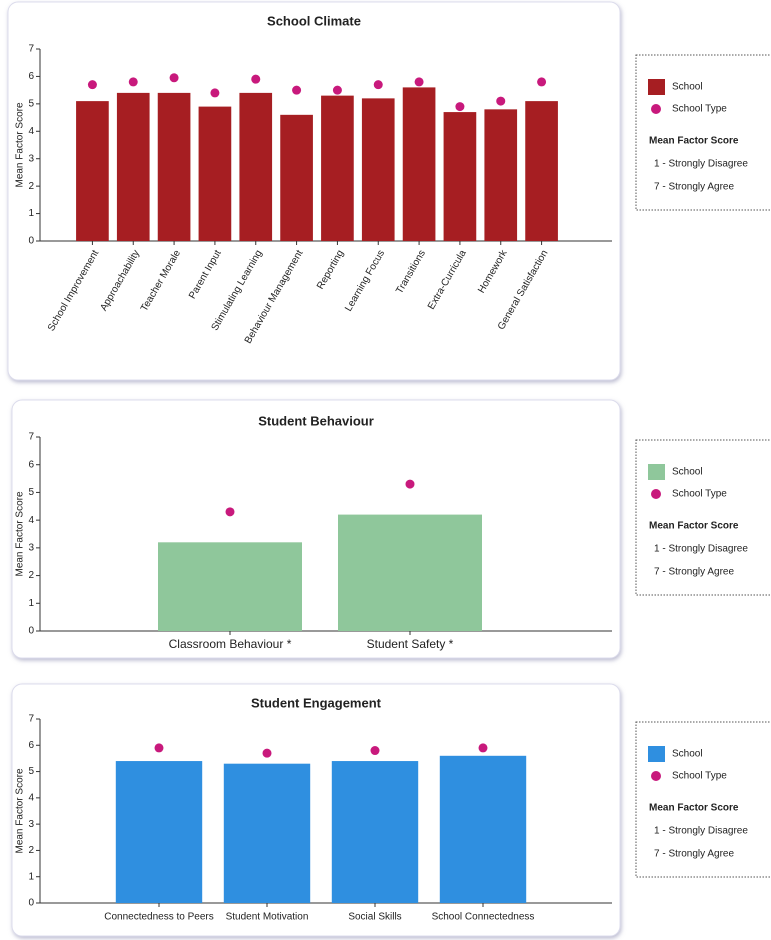 The height and width of the screenshot is (940, 771). I want to click on chart-title: Student Behaviour, so click(316, 420).